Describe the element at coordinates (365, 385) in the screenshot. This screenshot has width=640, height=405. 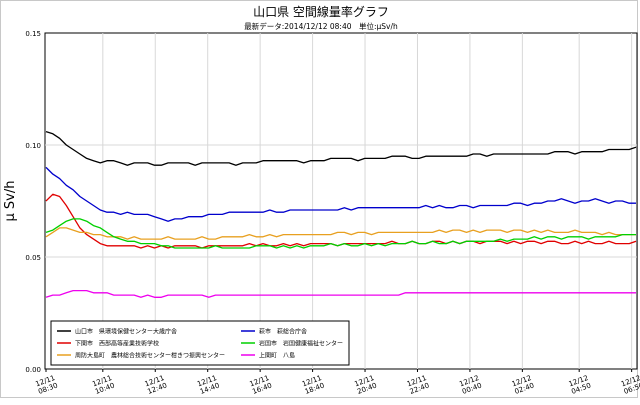
I see `x-tick-label: 12/1120:40` at that location.